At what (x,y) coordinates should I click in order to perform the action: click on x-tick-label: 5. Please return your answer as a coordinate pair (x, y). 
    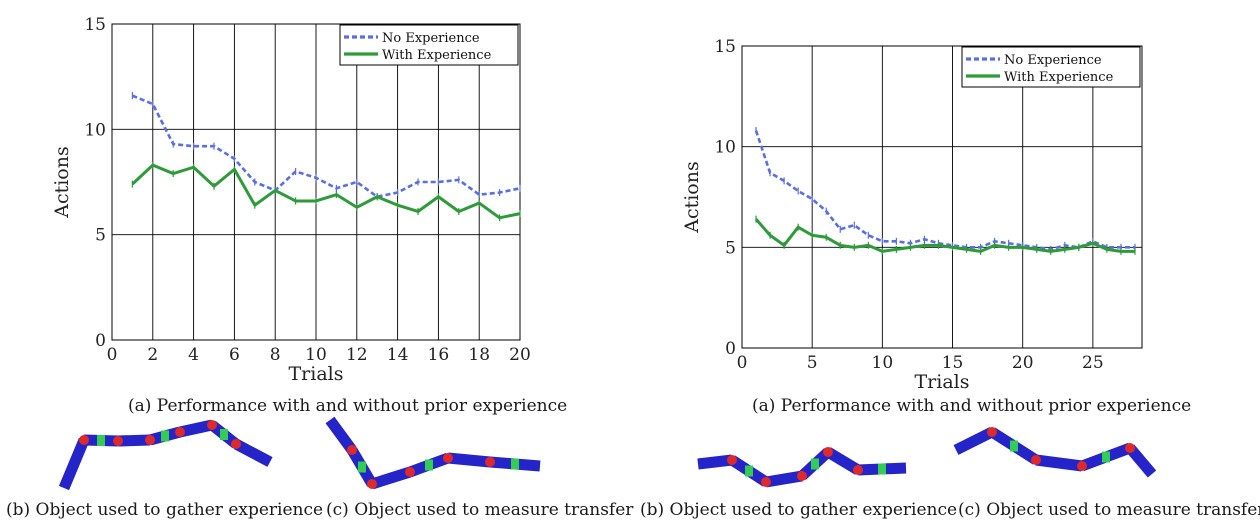
    Looking at the image, I should click on (812, 363).